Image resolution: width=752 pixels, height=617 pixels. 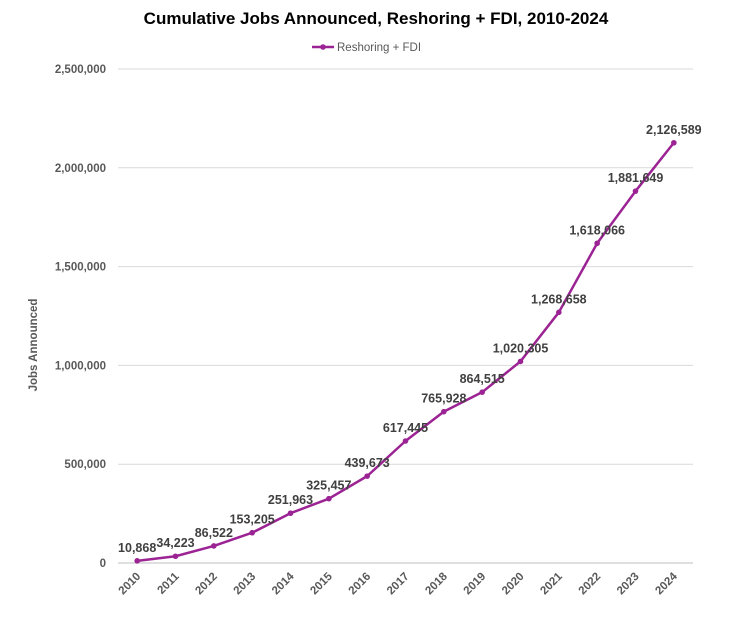 What do you see at coordinates (130, 584) in the screenshot?
I see `x-tick-label: 2010` at bounding box center [130, 584].